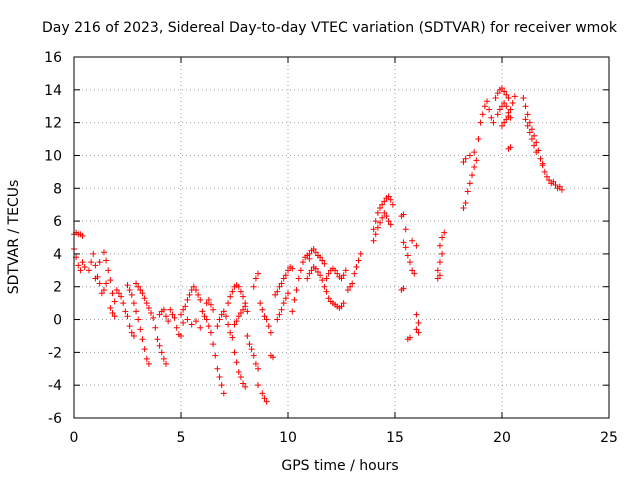 This screenshot has height=480, width=640. Describe the element at coordinates (55, 353) in the screenshot. I see `y-tick-label: -2` at that location.